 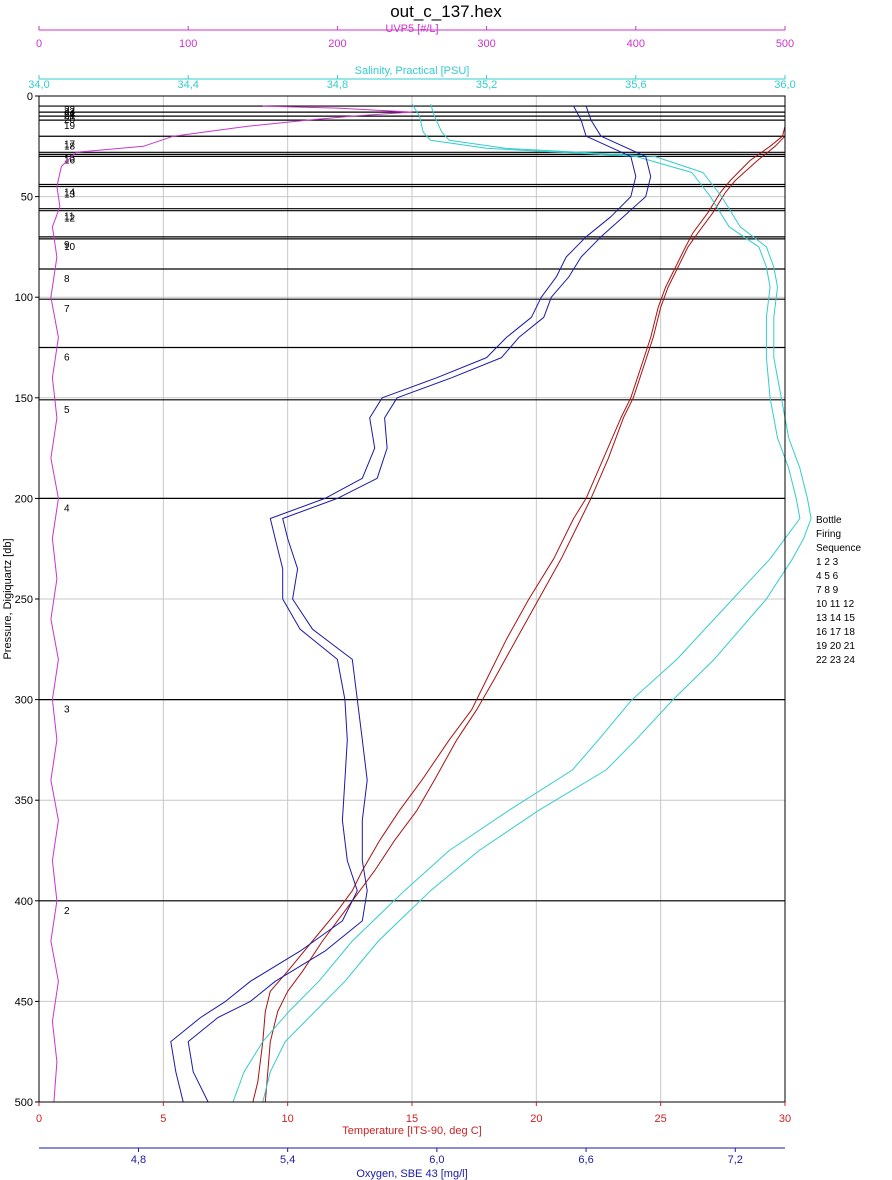 I want to click on bottle-number-label: 12, so click(x=70, y=219).